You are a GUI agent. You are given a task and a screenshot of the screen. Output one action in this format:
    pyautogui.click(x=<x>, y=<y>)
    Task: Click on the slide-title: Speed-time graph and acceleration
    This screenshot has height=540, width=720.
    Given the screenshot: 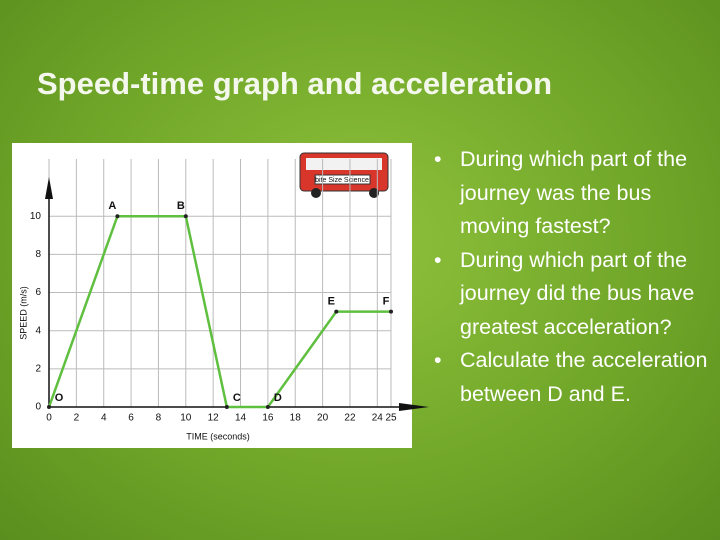 What is the action you would take?
    pyautogui.click(x=295, y=83)
    